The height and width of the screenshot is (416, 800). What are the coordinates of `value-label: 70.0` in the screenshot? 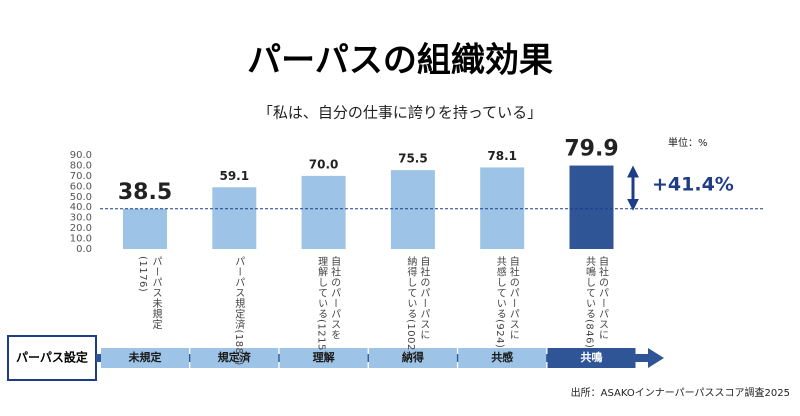 It's located at (324, 164).